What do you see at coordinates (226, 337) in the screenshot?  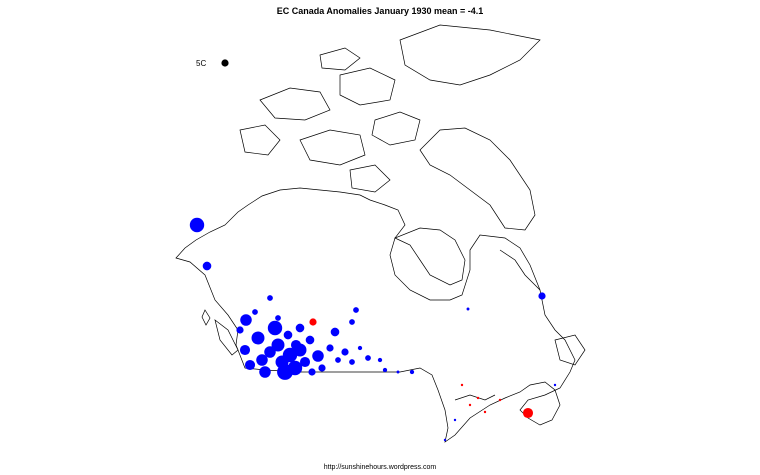 I see `vancouver-island` at bounding box center [226, 337].